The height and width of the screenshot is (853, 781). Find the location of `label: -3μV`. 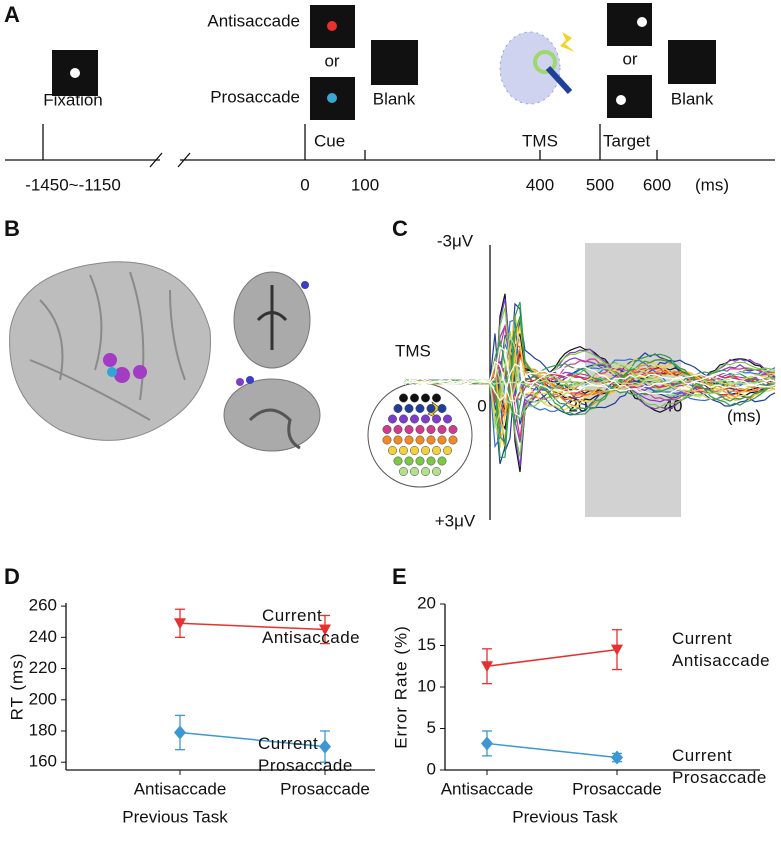

label: -3μV is located at coordinates (455, 240).